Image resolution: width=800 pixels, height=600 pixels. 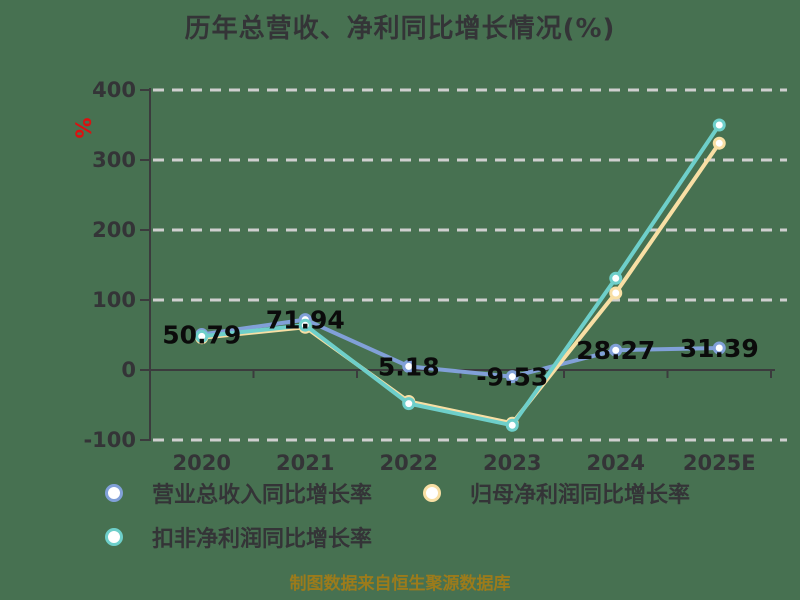 What do you see at coordinates (400, 29) in the screenshot?
I see `chart-title: 历年总营收、净利同比增长情况(%)` at bounding box center [400, 29].